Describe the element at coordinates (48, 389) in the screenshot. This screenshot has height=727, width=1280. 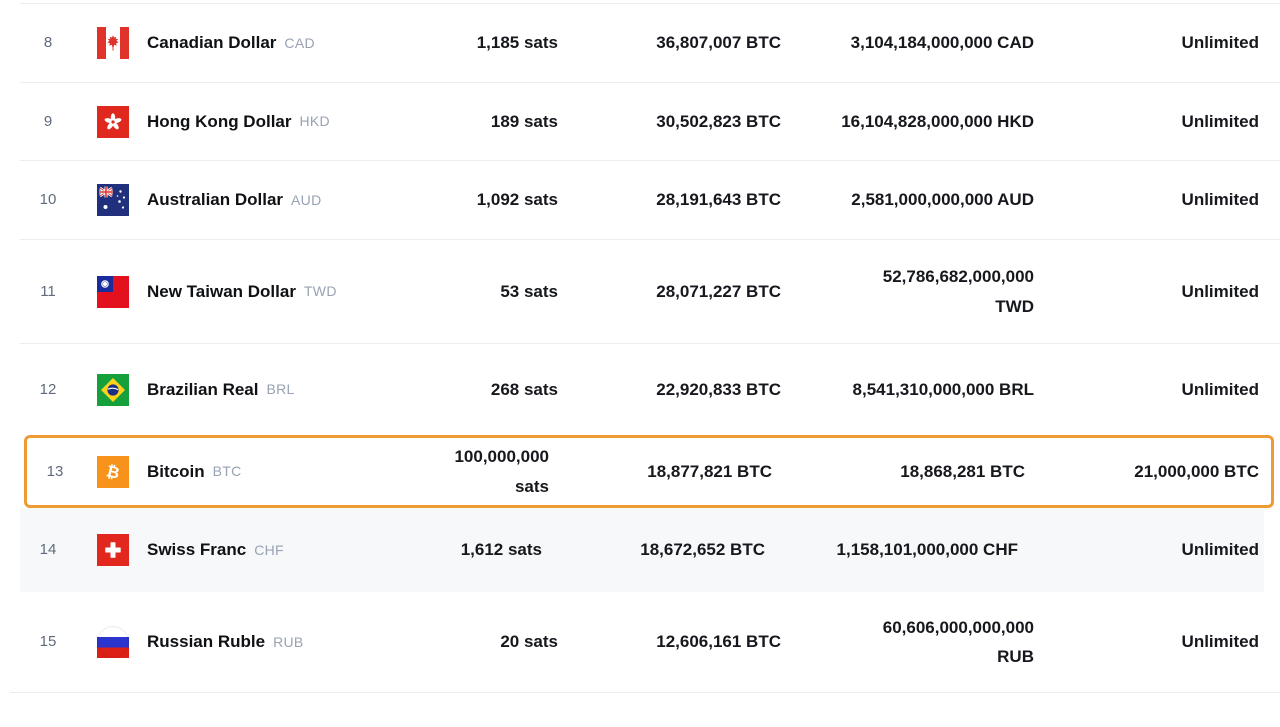
I see `rank-cell: 12` at that location.